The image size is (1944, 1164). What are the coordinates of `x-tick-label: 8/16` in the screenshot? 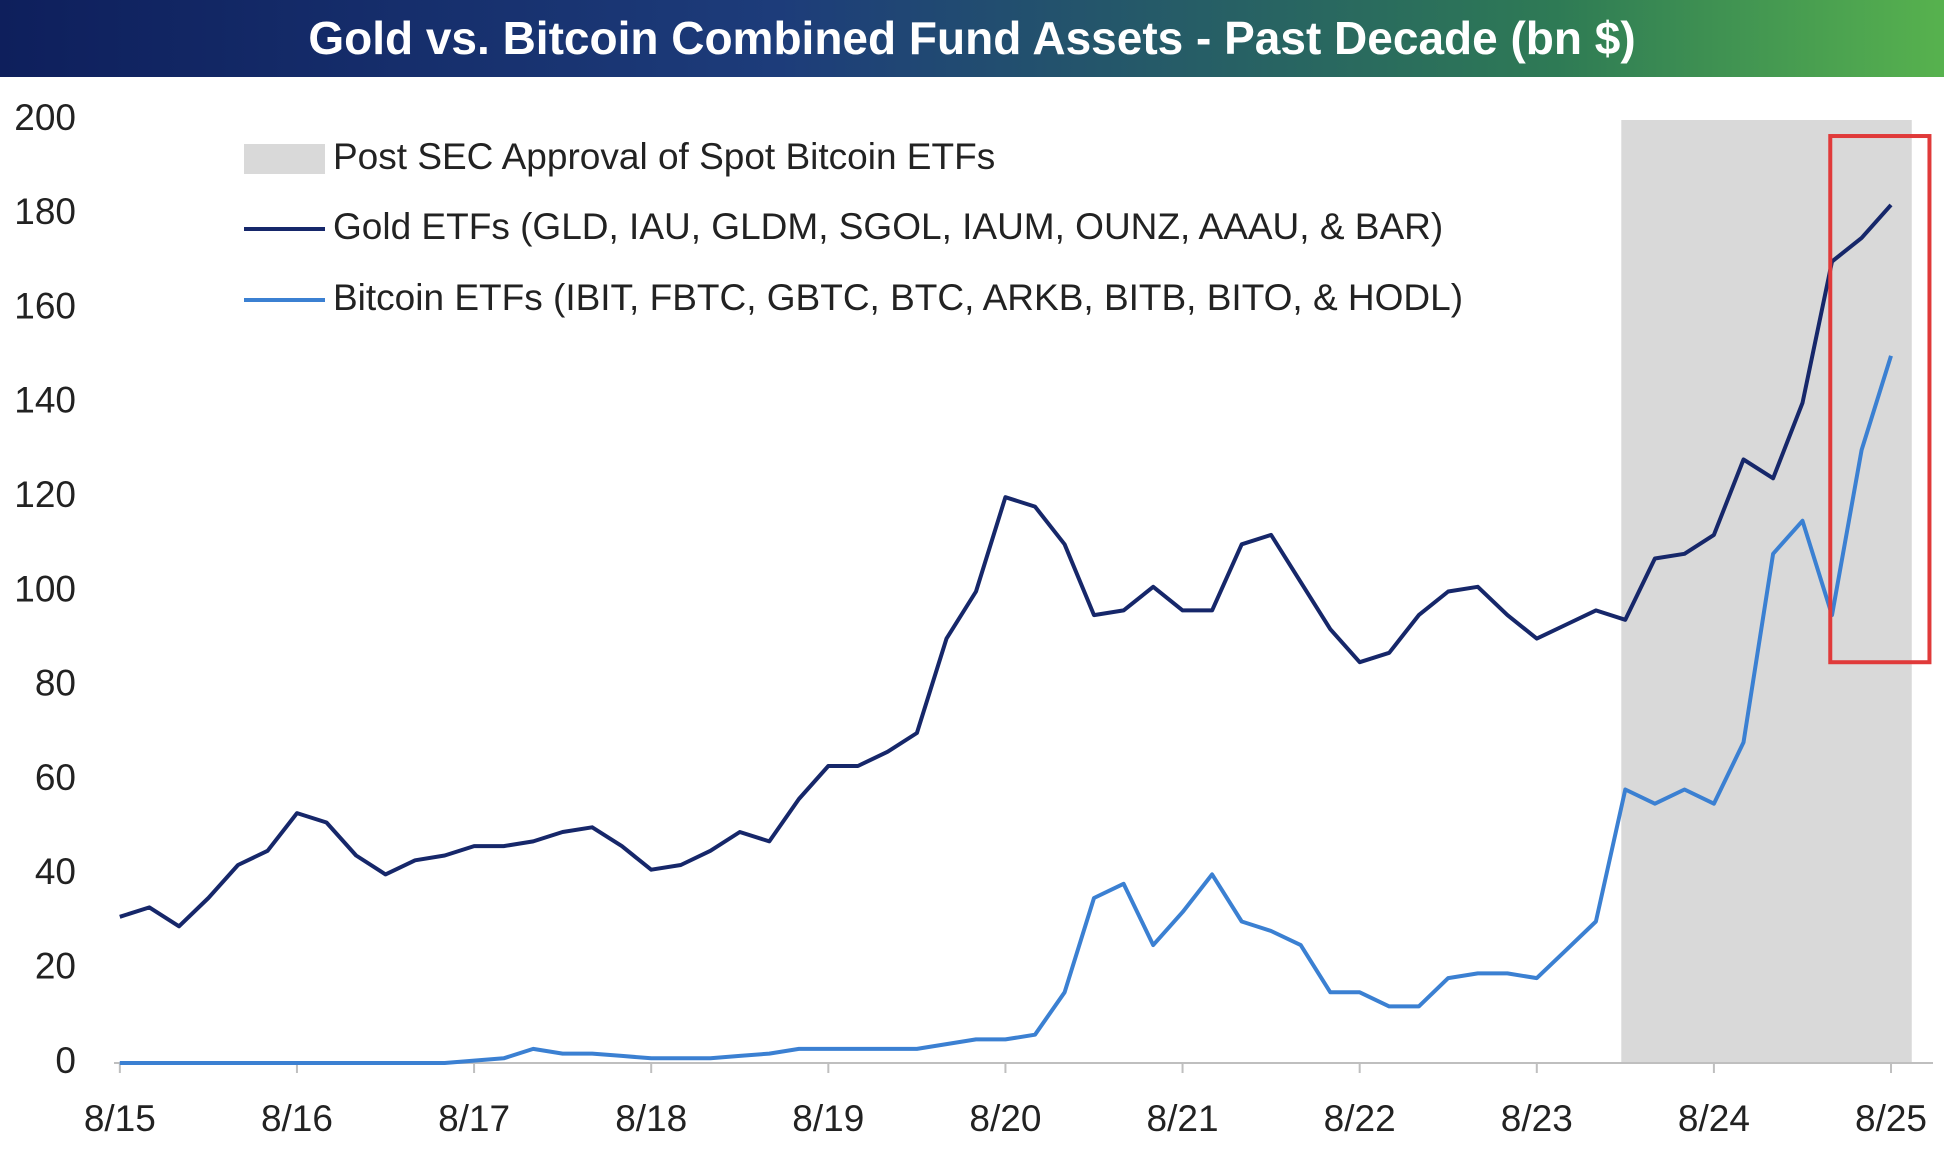 It's located at (297, 1118).